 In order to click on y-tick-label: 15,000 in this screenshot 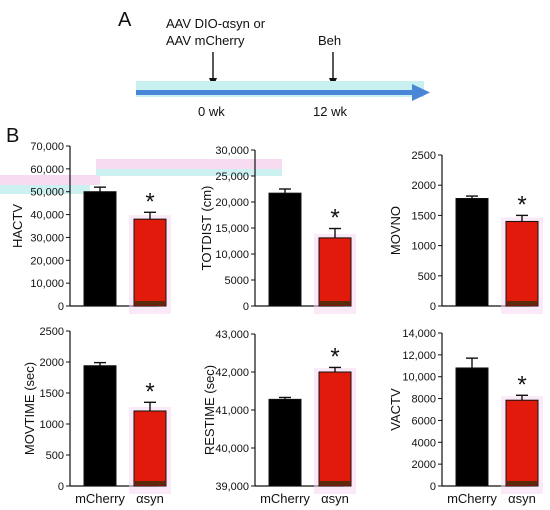, I will do `click(232, 229)`.